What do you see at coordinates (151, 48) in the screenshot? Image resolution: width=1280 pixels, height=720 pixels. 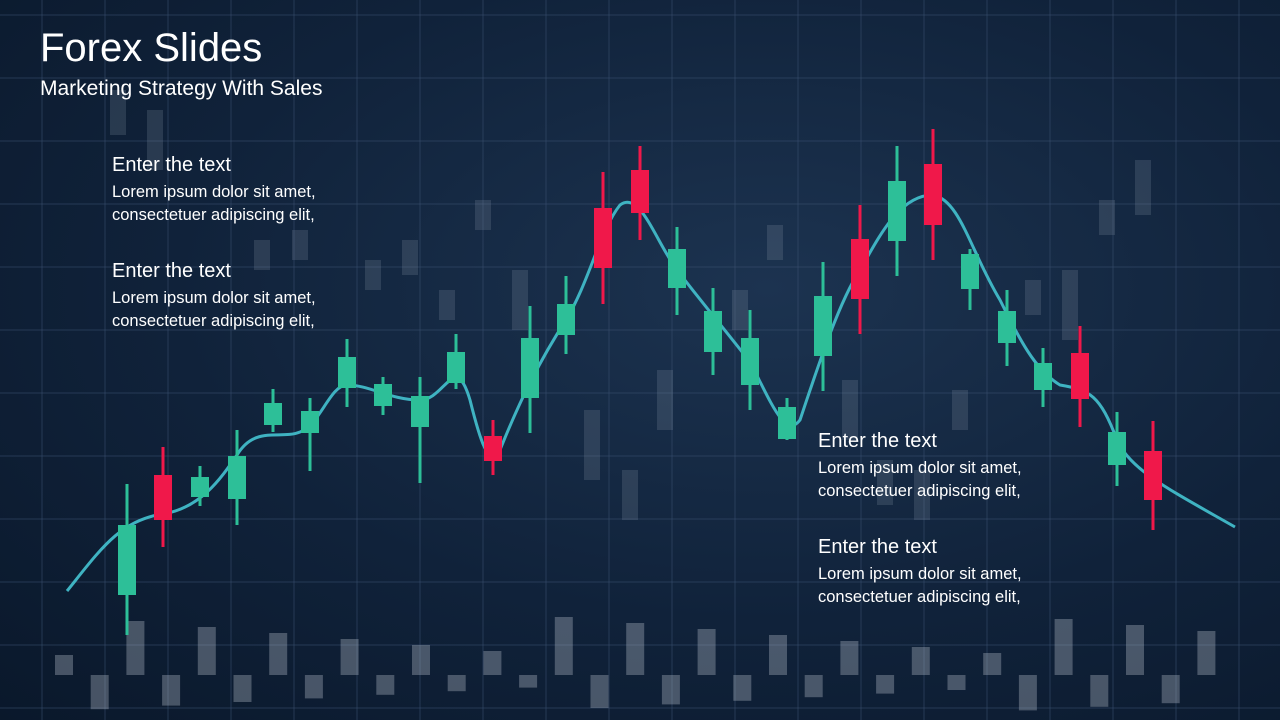 I see `title: Forex Slides` at bounding box center [151, 48].